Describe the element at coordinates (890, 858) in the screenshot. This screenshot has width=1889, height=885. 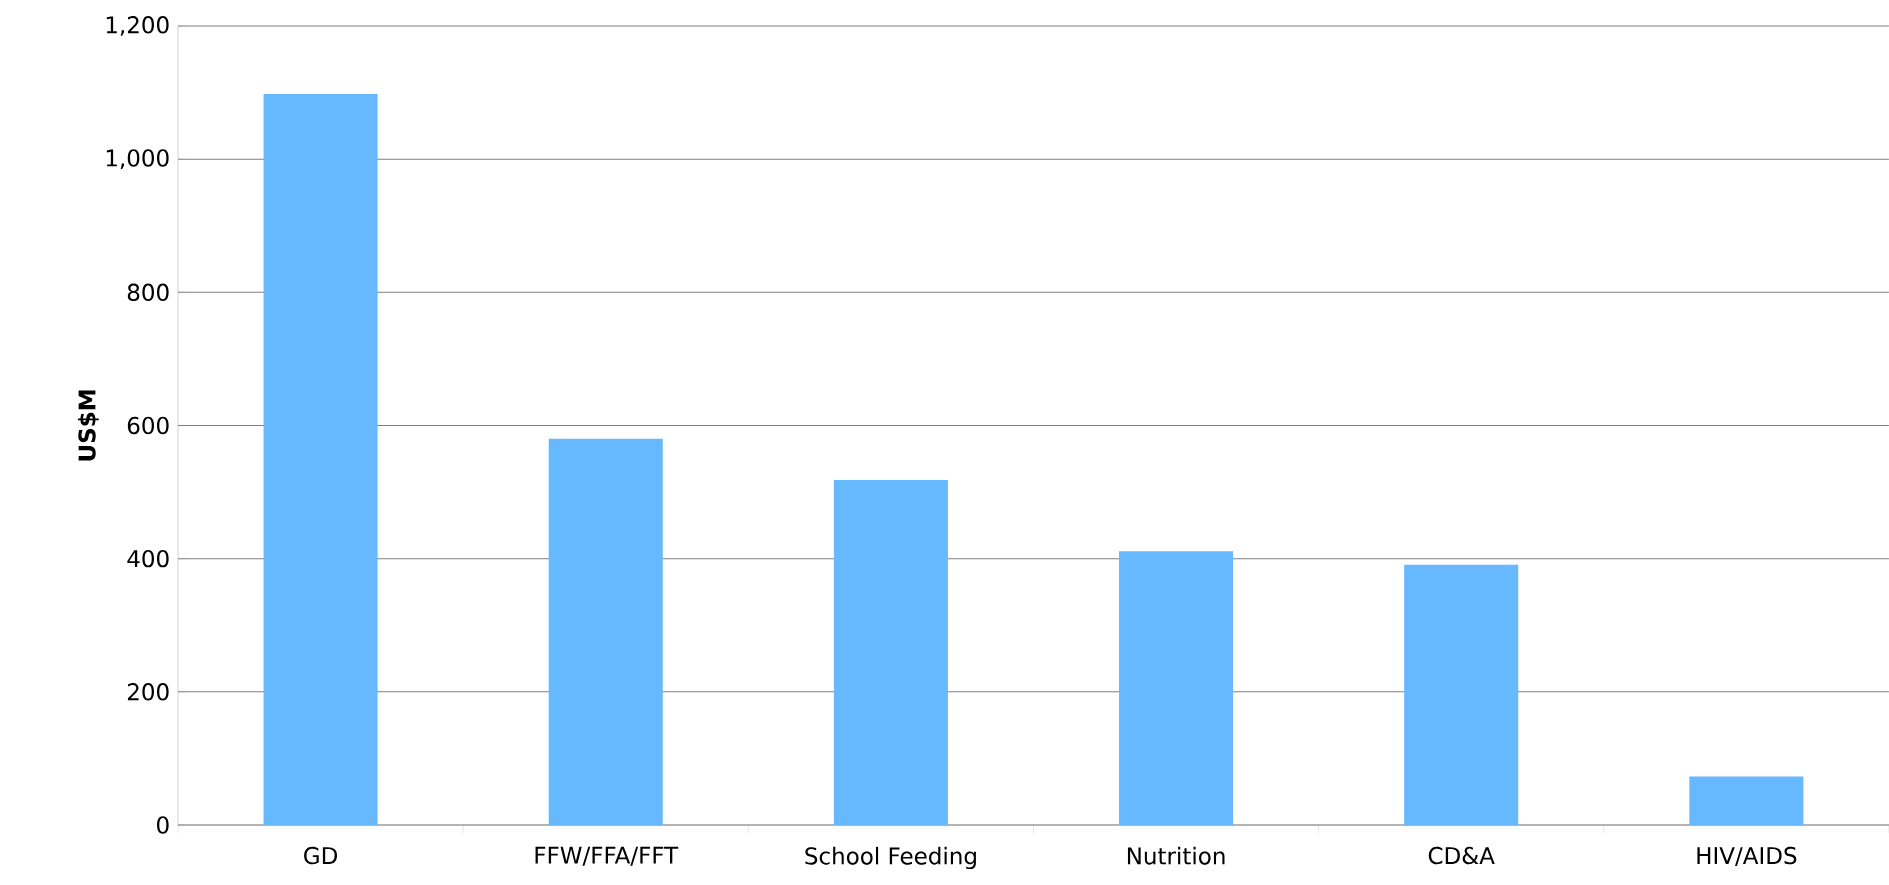
I see `x-tick-label: School Feeding` at that location.